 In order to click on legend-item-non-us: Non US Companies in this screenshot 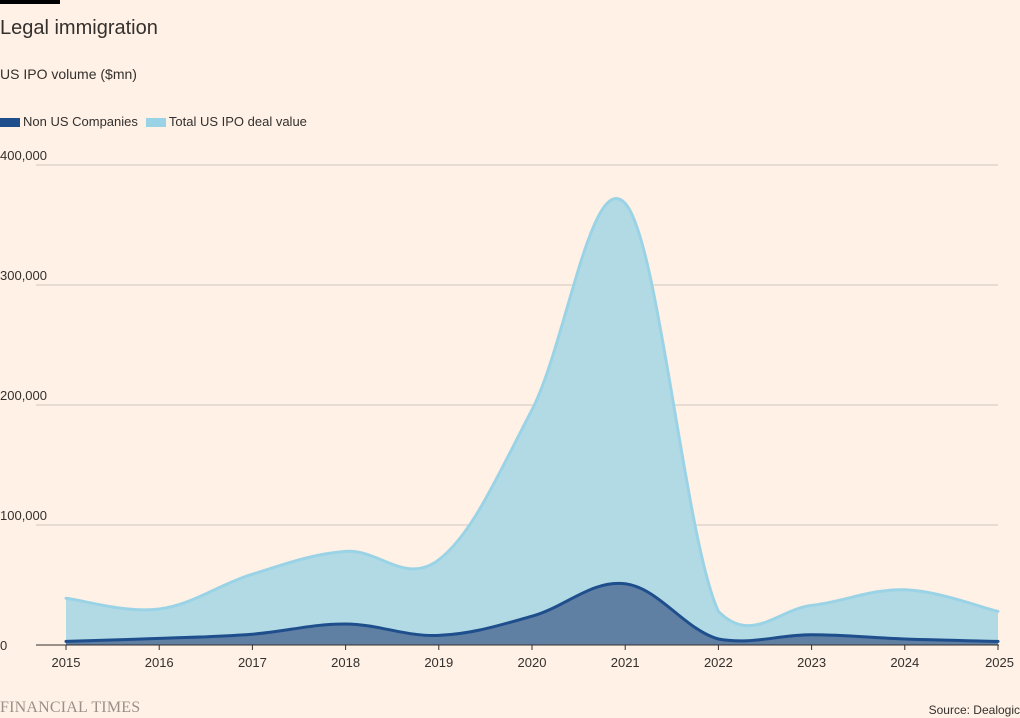, I will do `click(69, 122)`.